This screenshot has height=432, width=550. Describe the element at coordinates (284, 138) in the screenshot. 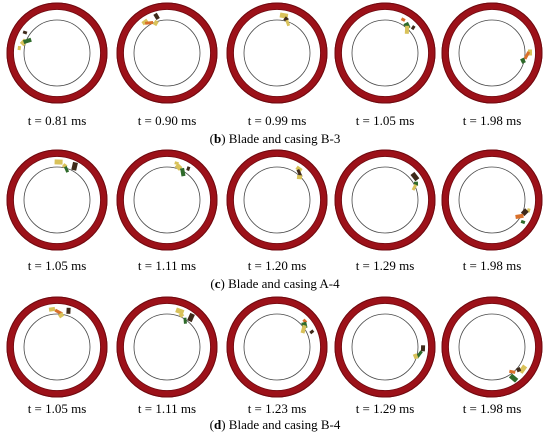

I see `caption-text: Blade and casing B-3` at that location.